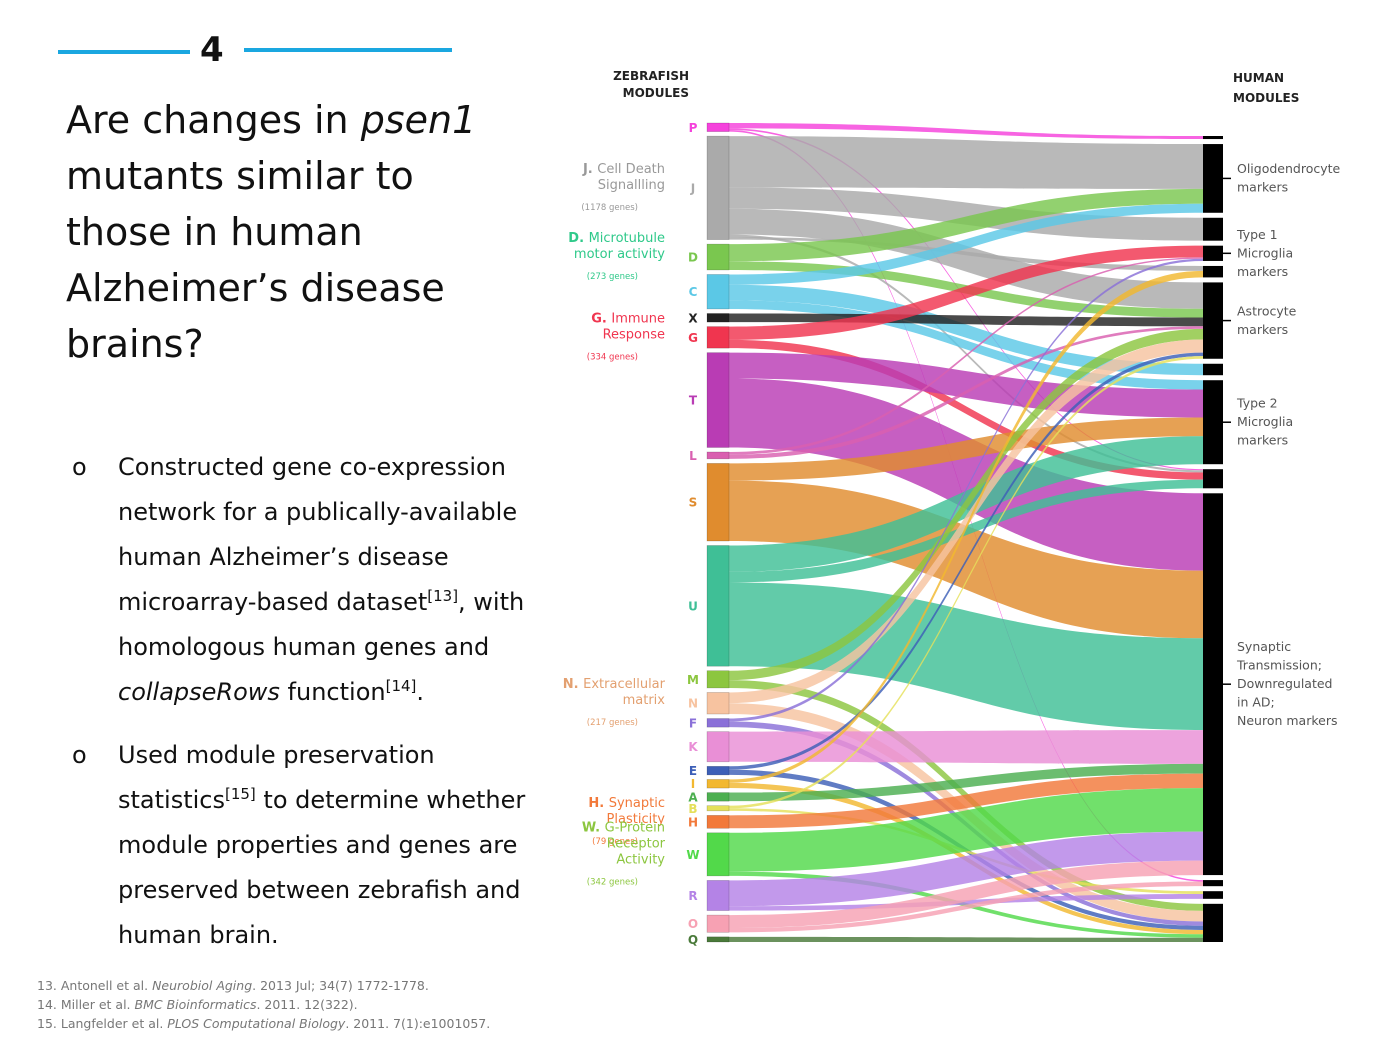  What do you see at coordinates (693, 723) in the screenshot?
I see `zebrafish-letter-F: F` at bounding box center [693, 723].